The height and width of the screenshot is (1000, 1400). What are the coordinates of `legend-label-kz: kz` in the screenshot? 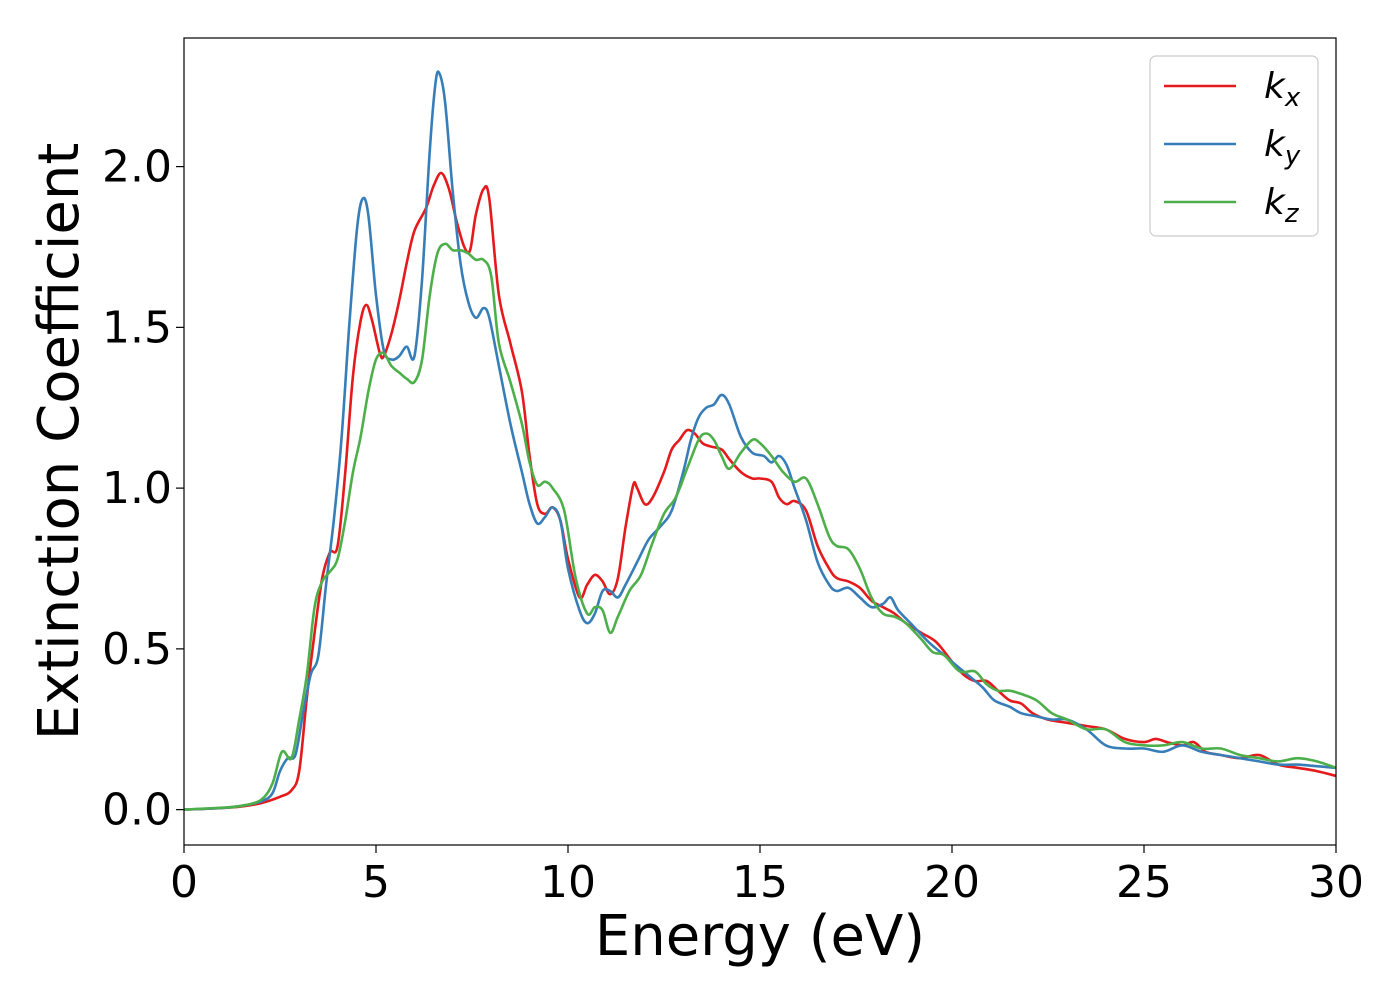 It's located at (1282, 205).